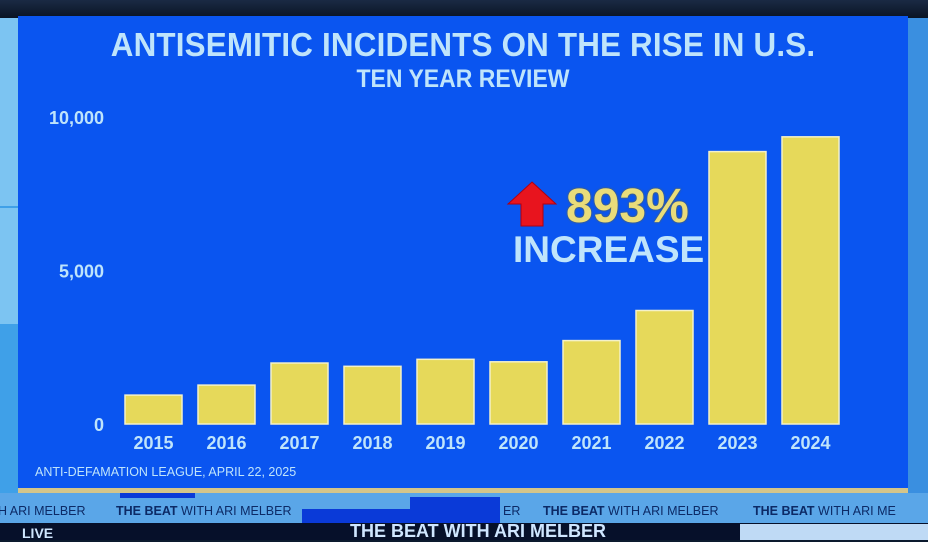 The height and width of the screenshot is (542, 928). I want to click on lower-third-bar, so click(464, 531).